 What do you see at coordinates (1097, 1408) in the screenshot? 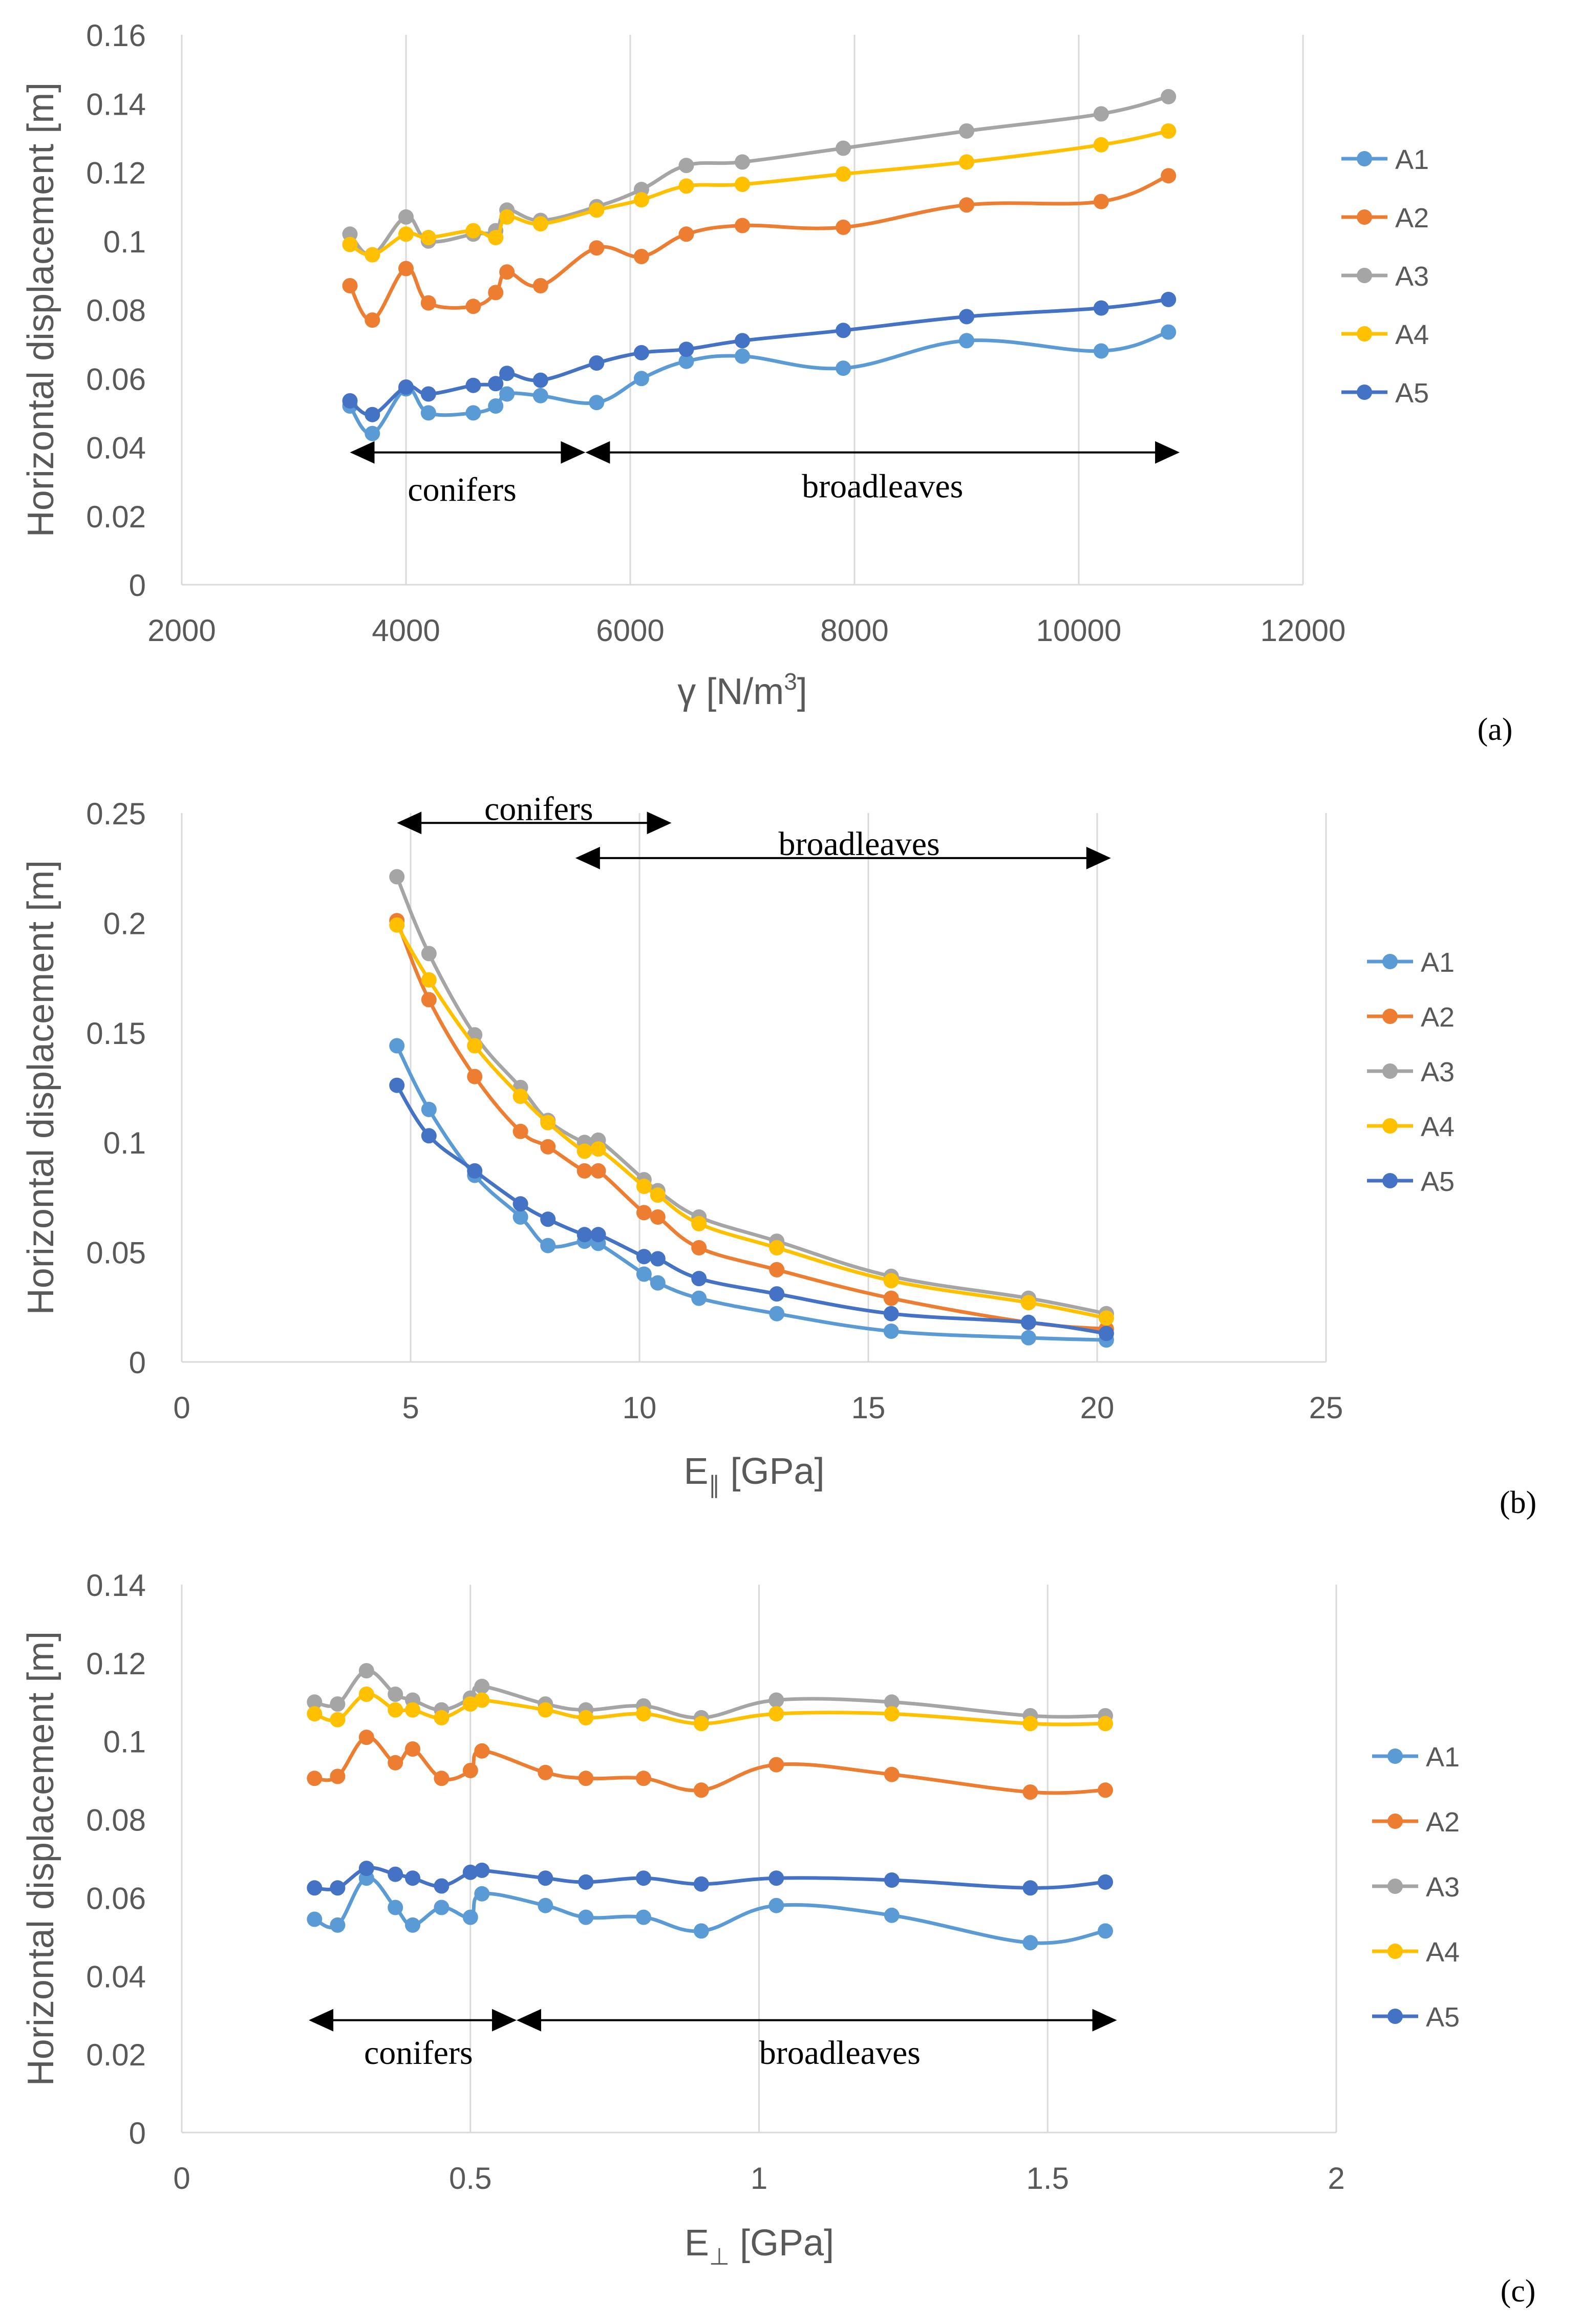
I see `x-tick-label: 20` at bounding box center [1097, 1408].